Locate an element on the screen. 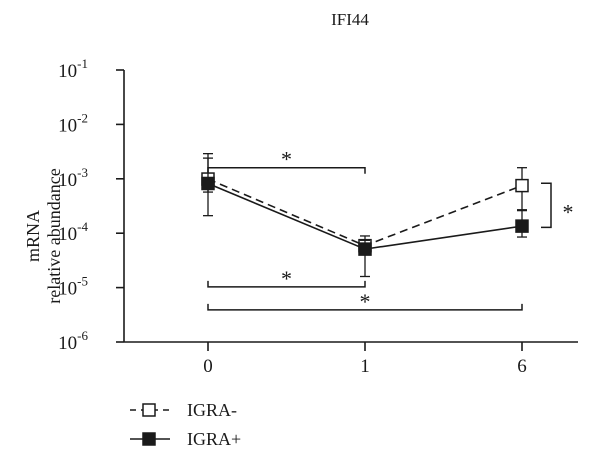 The width and height of the screenshot is (600, 463). series-igra-positive is located at coordinates (365, 217).